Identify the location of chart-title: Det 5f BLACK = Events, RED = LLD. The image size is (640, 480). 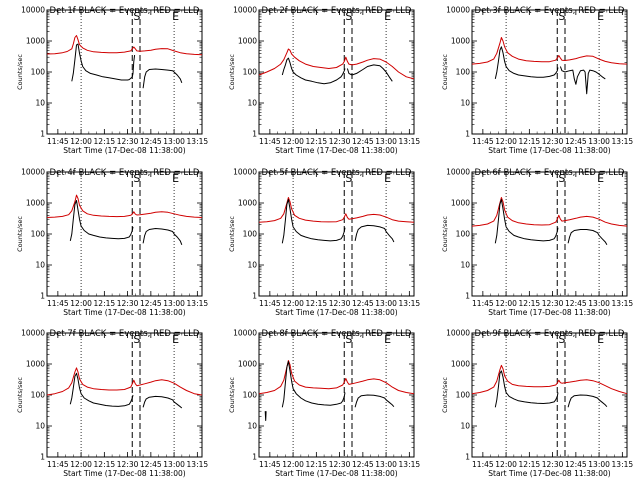
(337, 173).